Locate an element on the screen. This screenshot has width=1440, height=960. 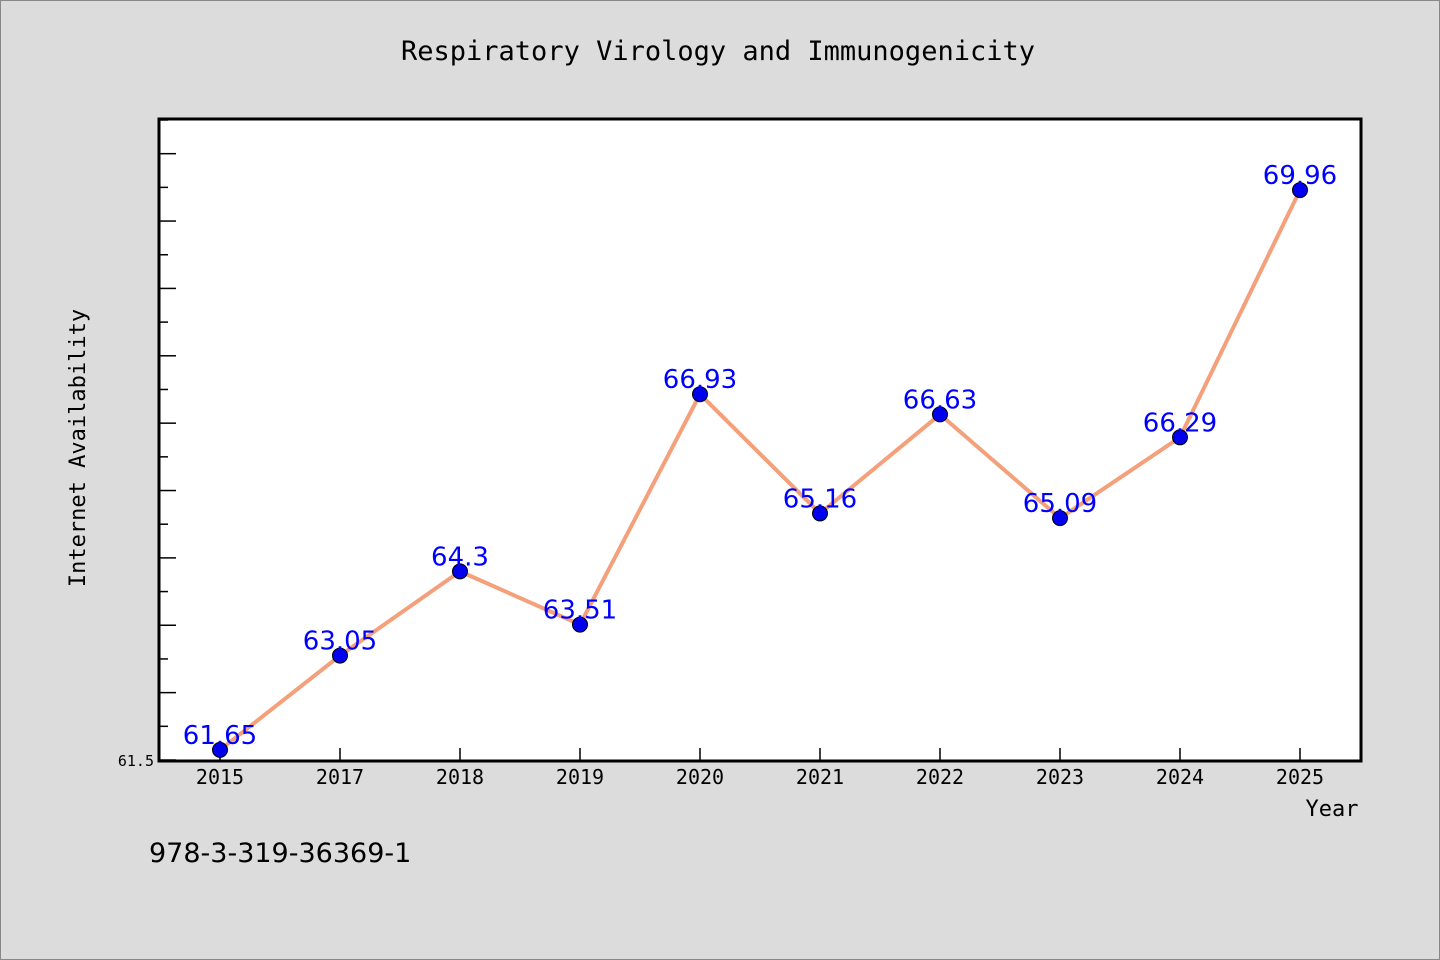
data-value-label: 63.51 is located at coordinates (580, 611).